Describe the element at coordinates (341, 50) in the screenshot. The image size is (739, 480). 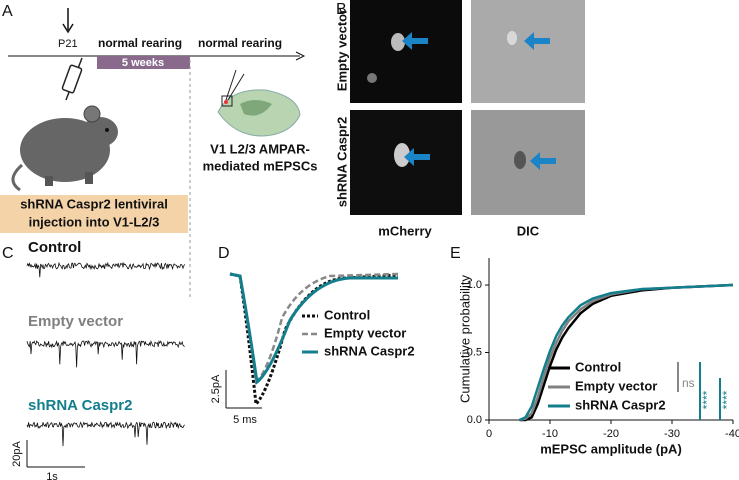
I see `row-label: Empty vector` at that location.